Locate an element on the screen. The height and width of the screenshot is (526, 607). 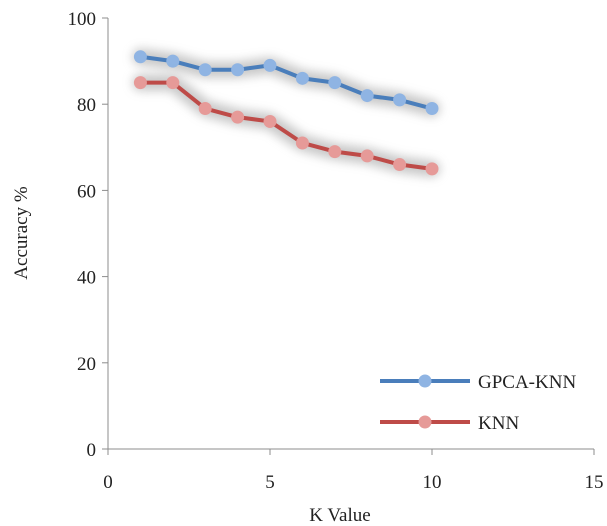
series-knn is located at coordinates (286, 125).